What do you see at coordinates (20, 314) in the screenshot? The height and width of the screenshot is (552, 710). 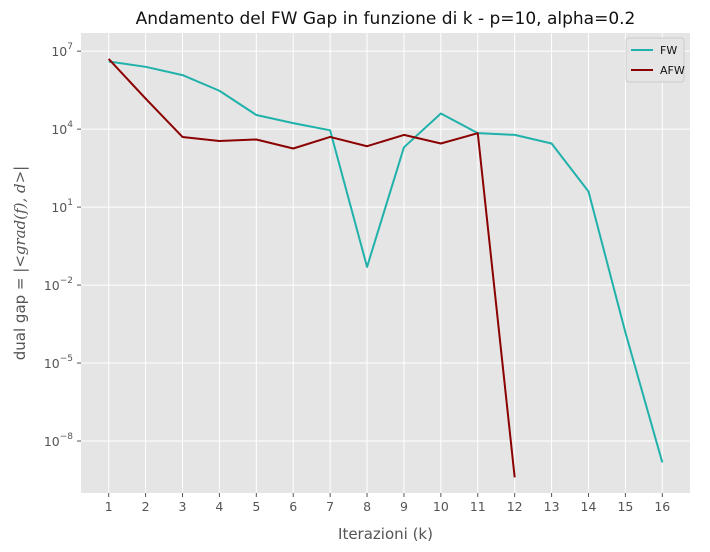 I see `y-axis-label-text: dual gap = |` at bounding box center [20, 314].